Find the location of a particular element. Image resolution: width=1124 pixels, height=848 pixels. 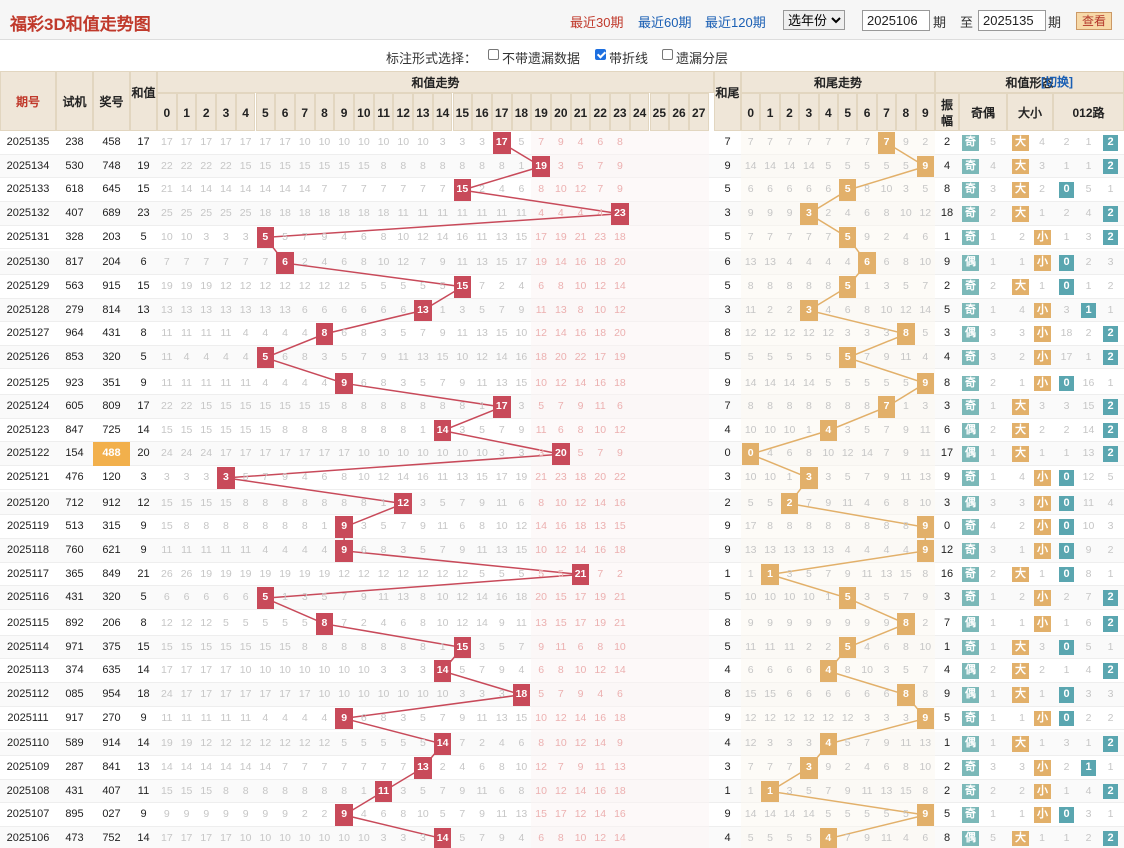

switch-link: [切换] is located at coordinates (1057, 82).